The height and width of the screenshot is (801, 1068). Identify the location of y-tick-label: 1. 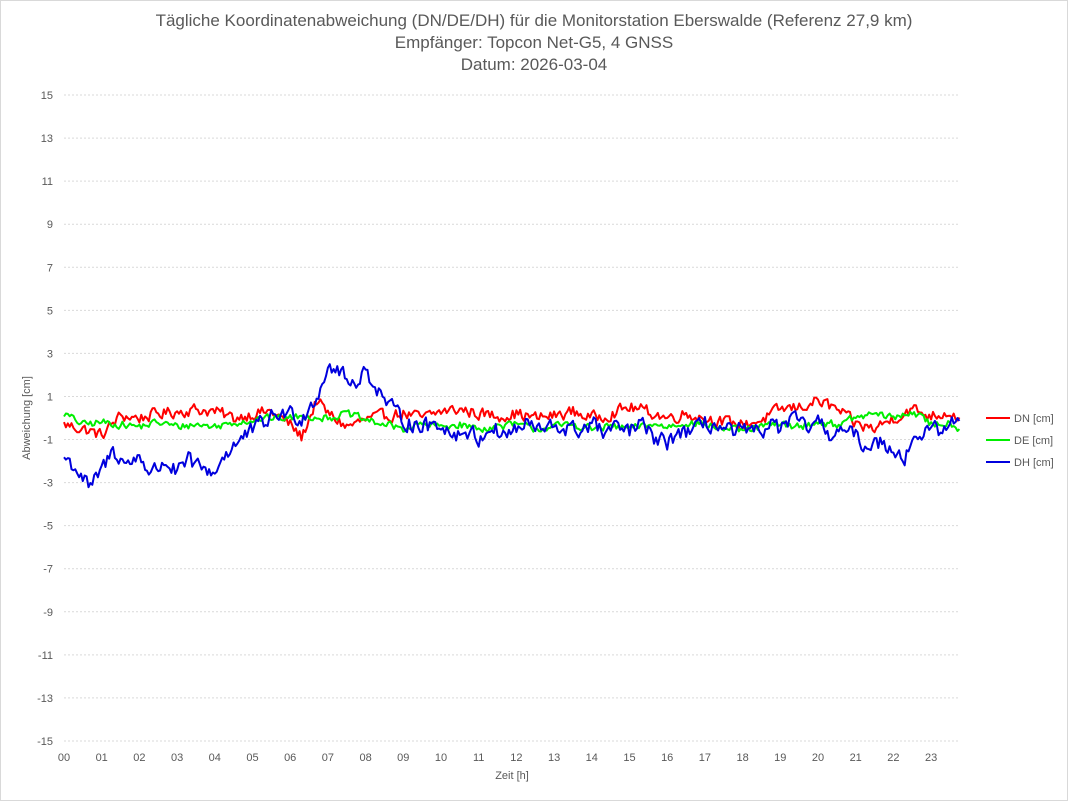
(50, 397).